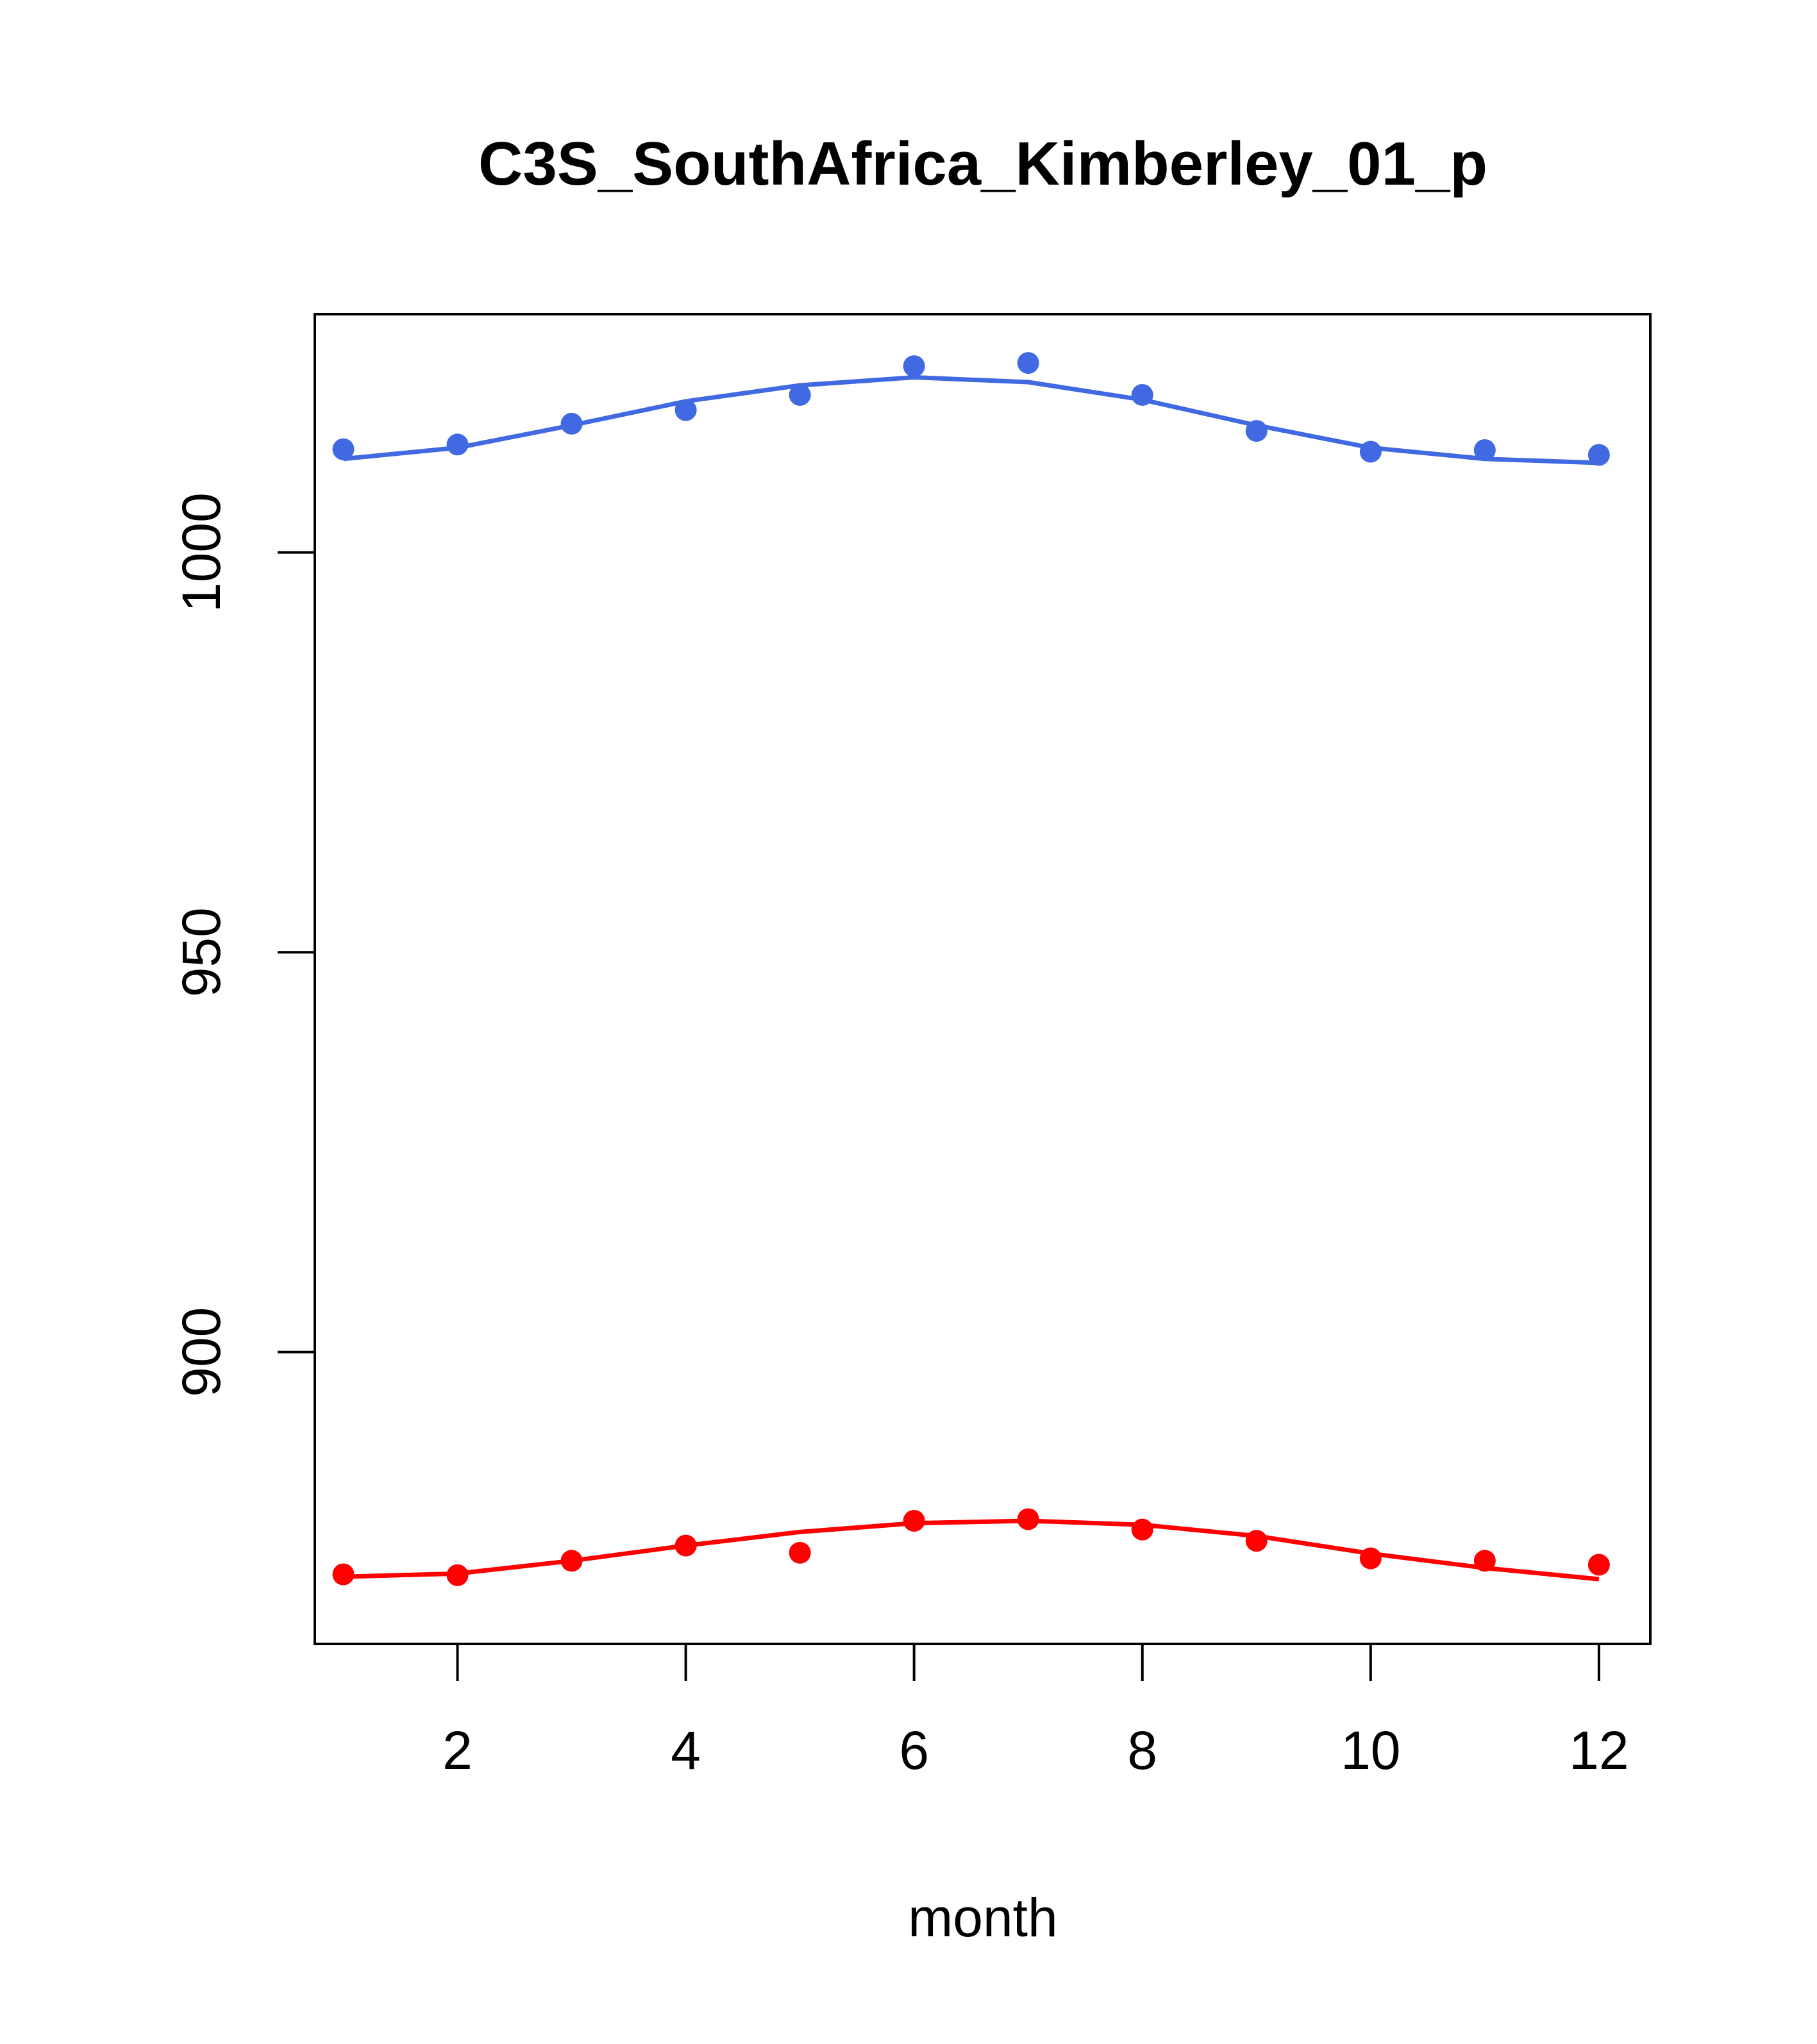 The width and height of the screenshot is (1817, 2044). What do you see at coordinates (1035, 1711) in the screenshot?
I see `x-axis: 2 4 6 8 10 12` at bounding box center [1035, 1711].